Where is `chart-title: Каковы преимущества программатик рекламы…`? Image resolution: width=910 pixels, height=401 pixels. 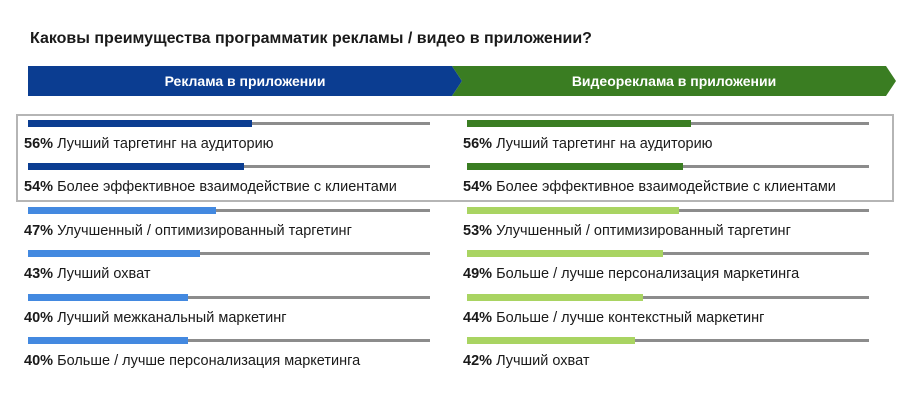 chart-title: Каковы преимущества программатик рекламы… is located at coordinates (311, 38).